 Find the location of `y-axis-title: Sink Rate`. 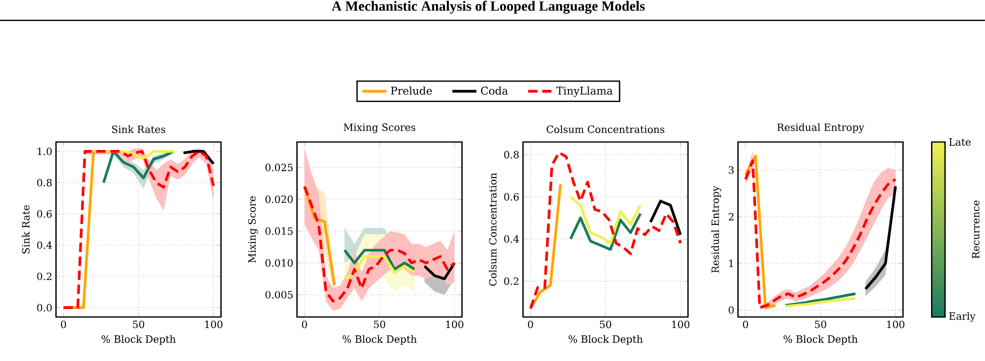

y-axis-title: Sink Rate is located at coordinates (26, 229).